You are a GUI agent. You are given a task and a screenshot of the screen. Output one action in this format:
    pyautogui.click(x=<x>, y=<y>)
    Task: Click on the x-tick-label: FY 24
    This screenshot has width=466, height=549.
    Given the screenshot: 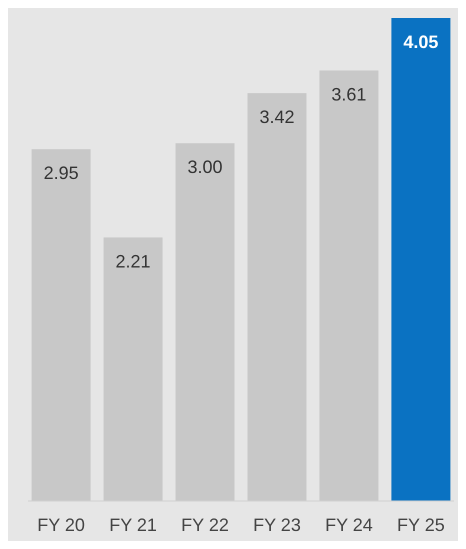 What is the action you would take?
    pyautogui.click(x=349, y=525)
    